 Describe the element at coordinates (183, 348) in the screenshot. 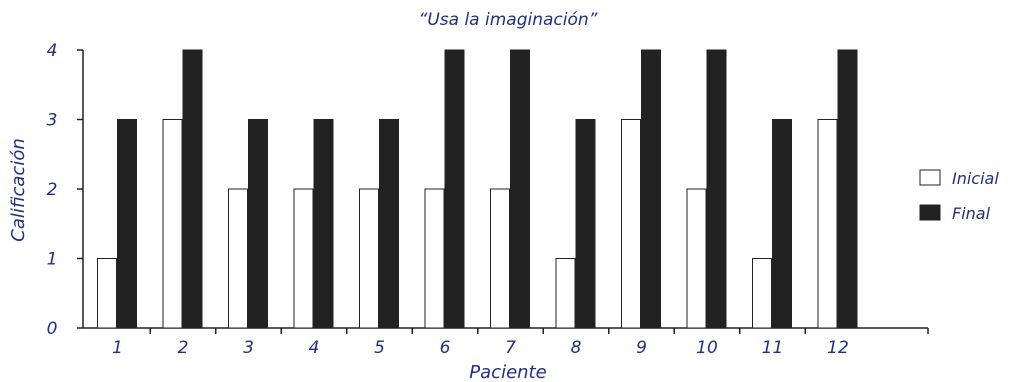

I see `x-tick-label: 2` at that location.